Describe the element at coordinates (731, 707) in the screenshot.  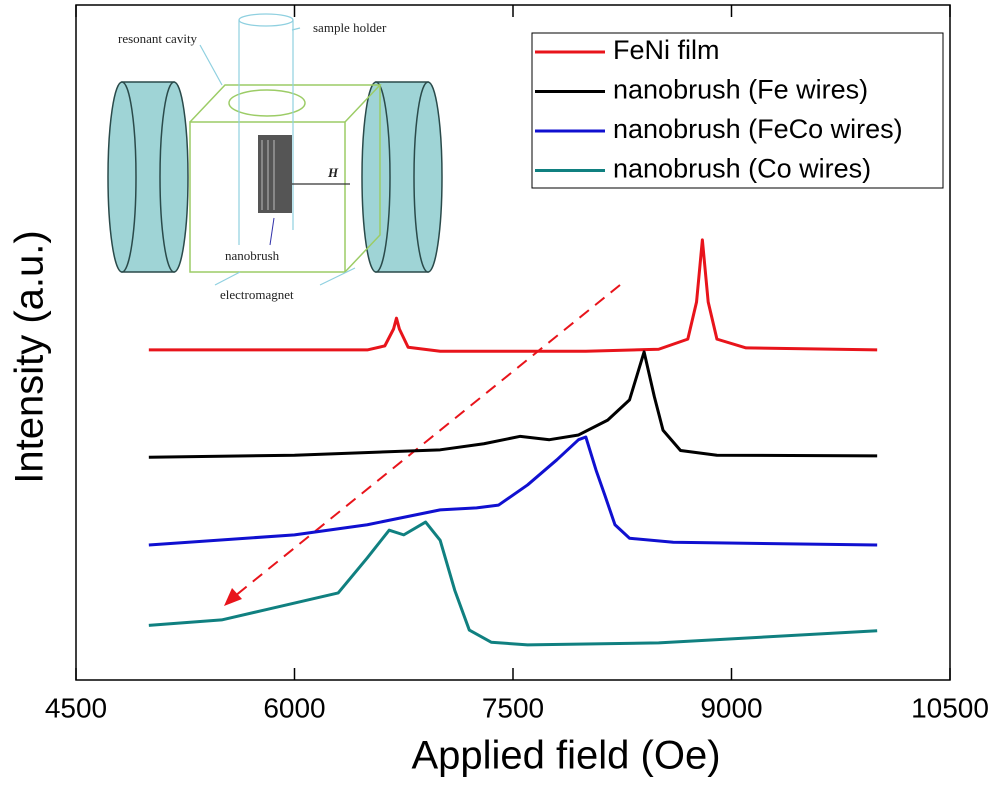
I see `x-tick-label: 9000` at that location.